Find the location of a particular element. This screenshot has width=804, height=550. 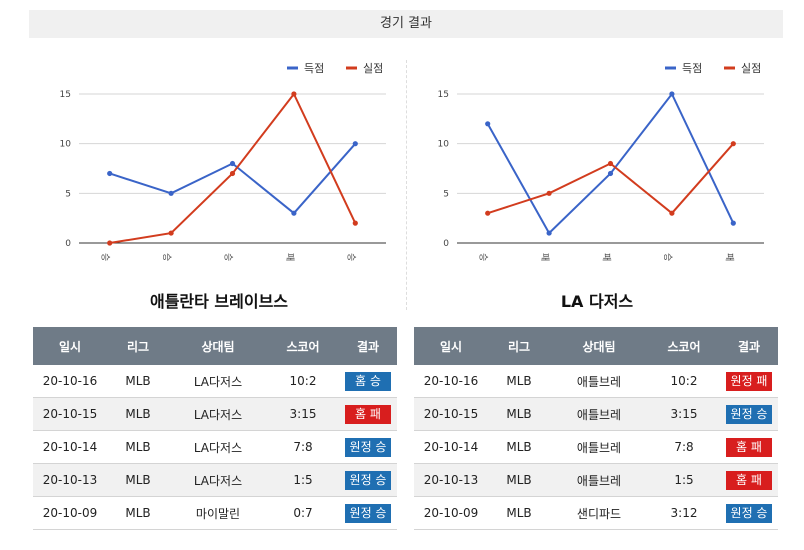

table-row: 20-10-14 MLB LA다저스 7:8 원정 승 is located at coordinates (215, 447).